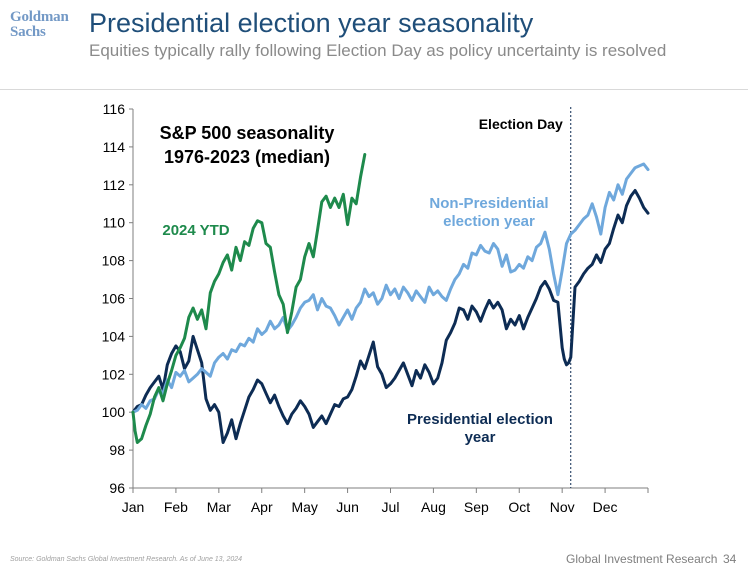 The image size is (748, 572). What do you see at coordinates (519, 507) in the screenshot?
I see `x-tick-label: Oct` at bounding box center [519, 507].